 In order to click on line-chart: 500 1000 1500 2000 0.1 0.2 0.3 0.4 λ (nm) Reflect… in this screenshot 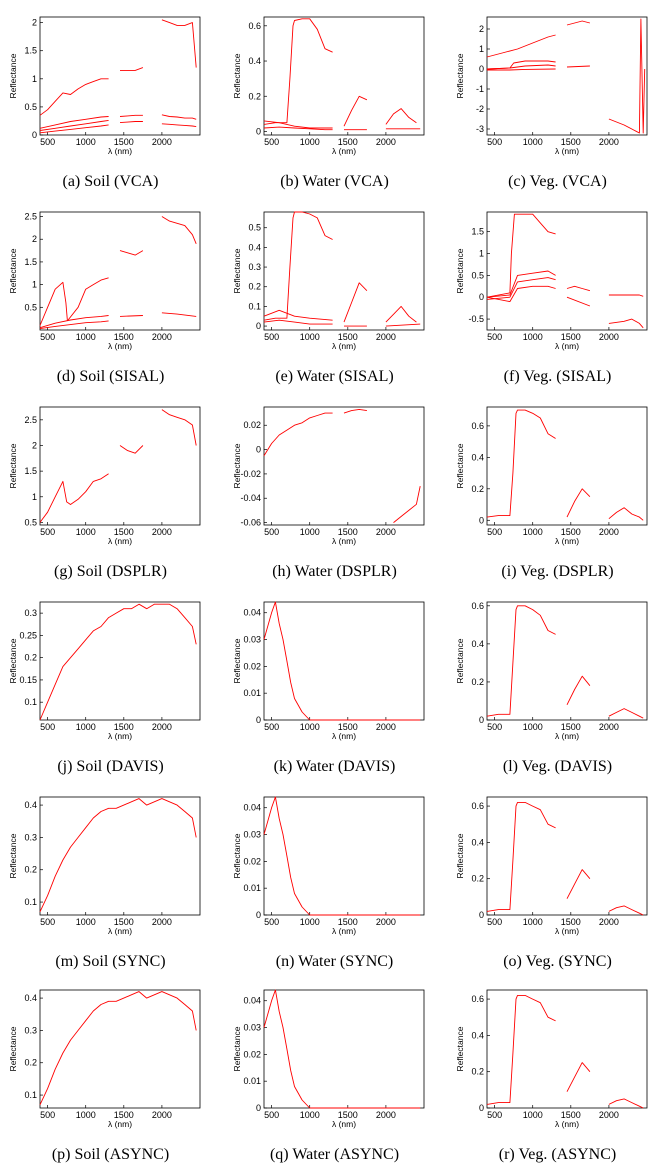, I will do `click(104, 1059)`.